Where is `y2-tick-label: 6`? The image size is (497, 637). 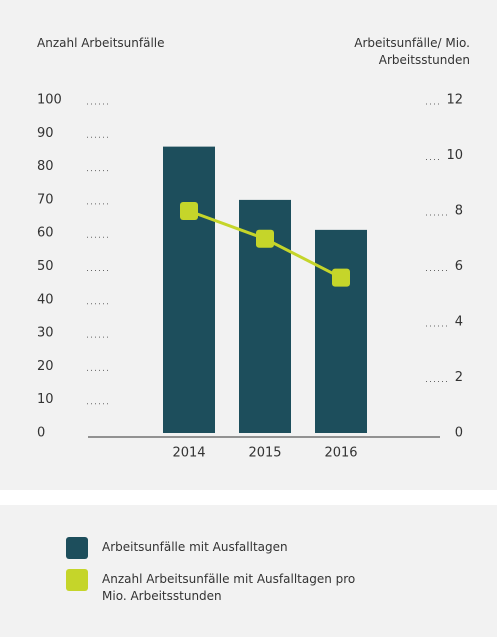
y2-tick-label: 6 is located at coordinates (459, 266).